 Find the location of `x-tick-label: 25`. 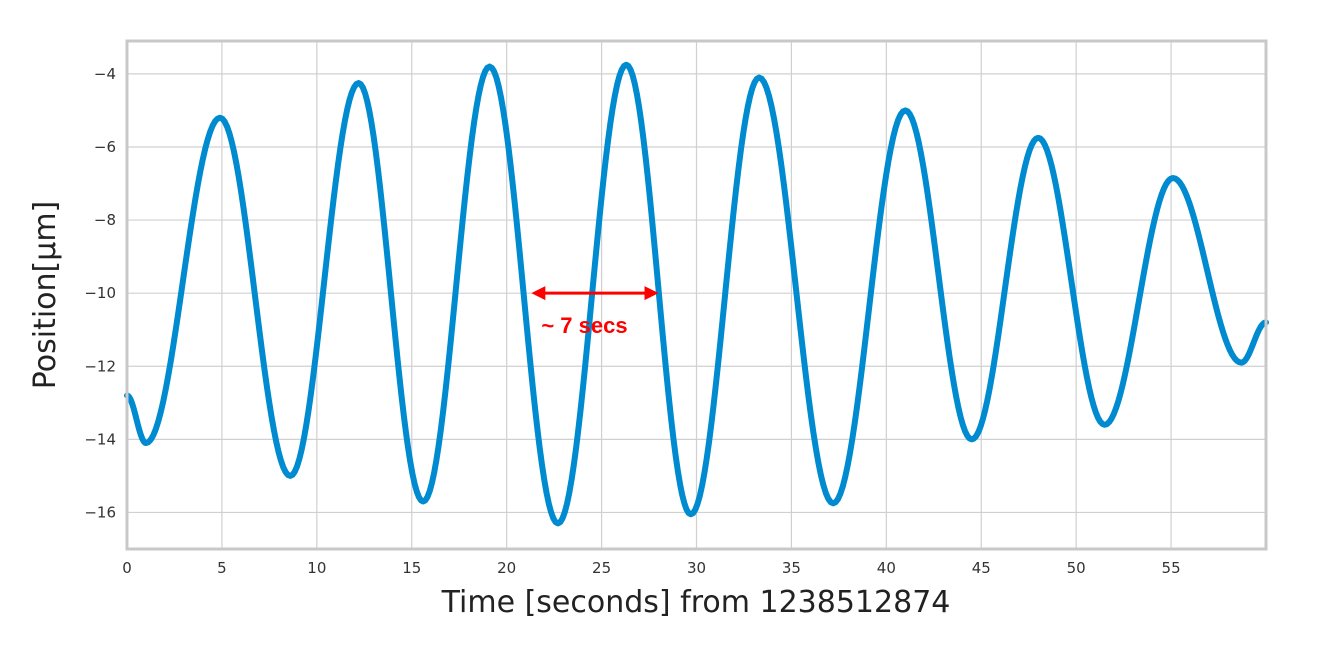

x-tick-label: 25 is located at coordinates (601, 568).